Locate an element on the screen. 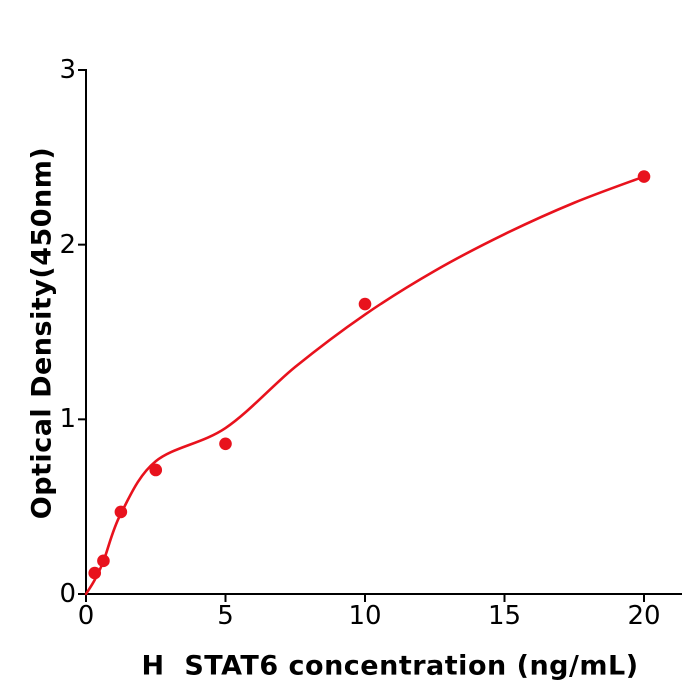 This screenshot has height=700, width=700. y-tick-label: 3 is located at coordinates (67, 69).